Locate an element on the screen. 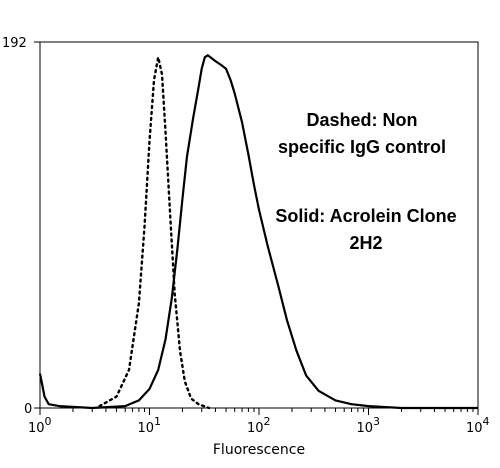  y-tick-label-max: 192 is located at coordinates (14, 43).